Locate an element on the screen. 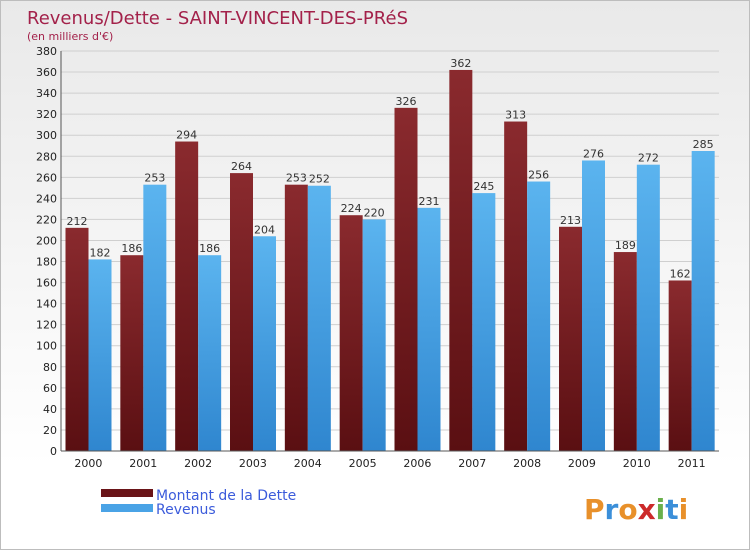 The height and width of the screenshot is (550, 750). revenue-bar-value-label: 204 is located at coordinates (264, 229).